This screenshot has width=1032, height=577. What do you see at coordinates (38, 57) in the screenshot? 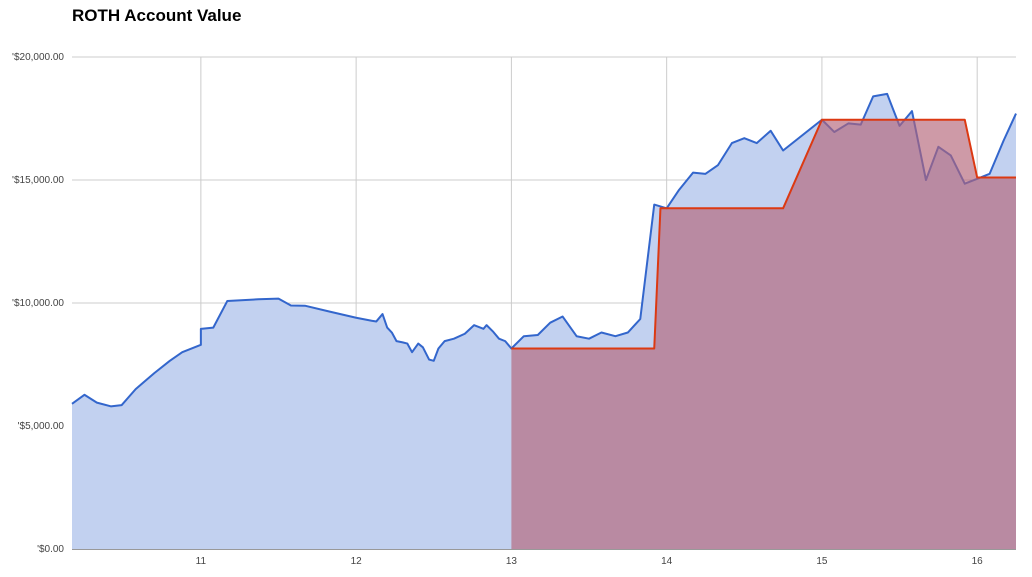
I see `y-tick-label: '$20,000.00` at bounding box center [38, 57].